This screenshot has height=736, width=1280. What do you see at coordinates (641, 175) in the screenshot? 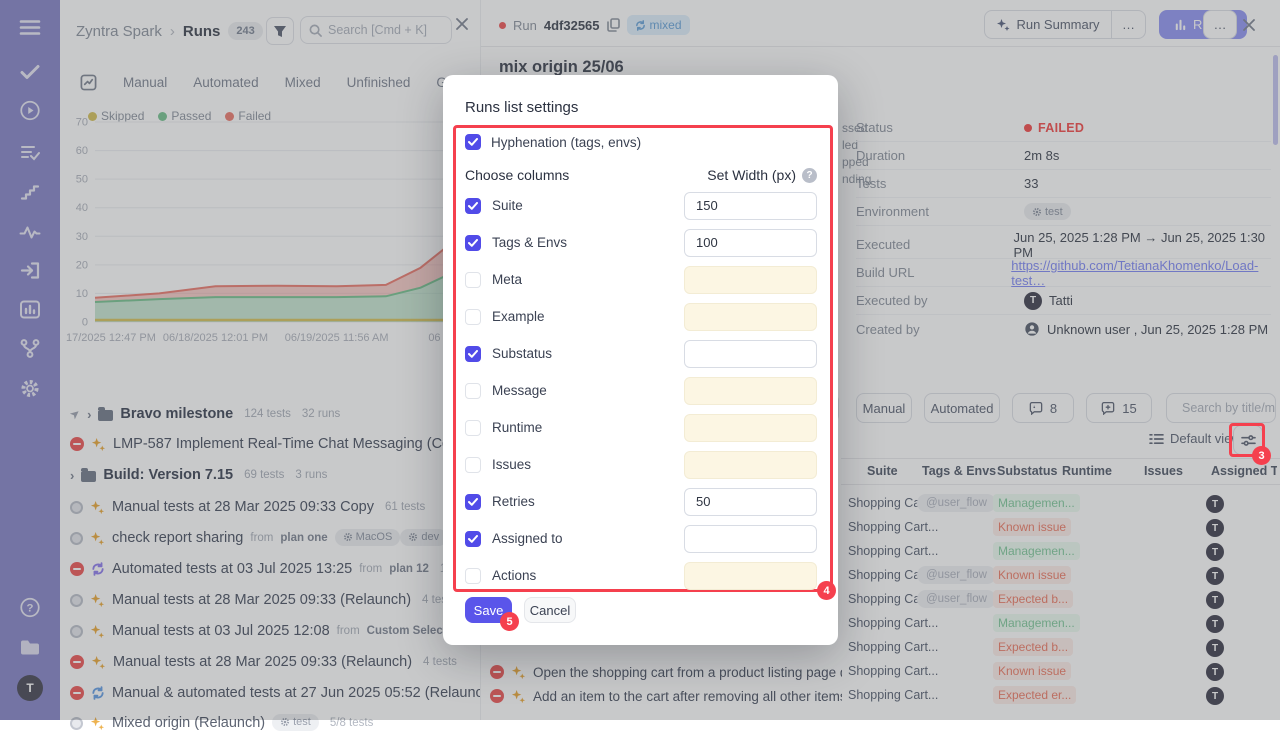
I see `columns-header: Choose columns Set Width (px)?` at bounding box center [641, 175].